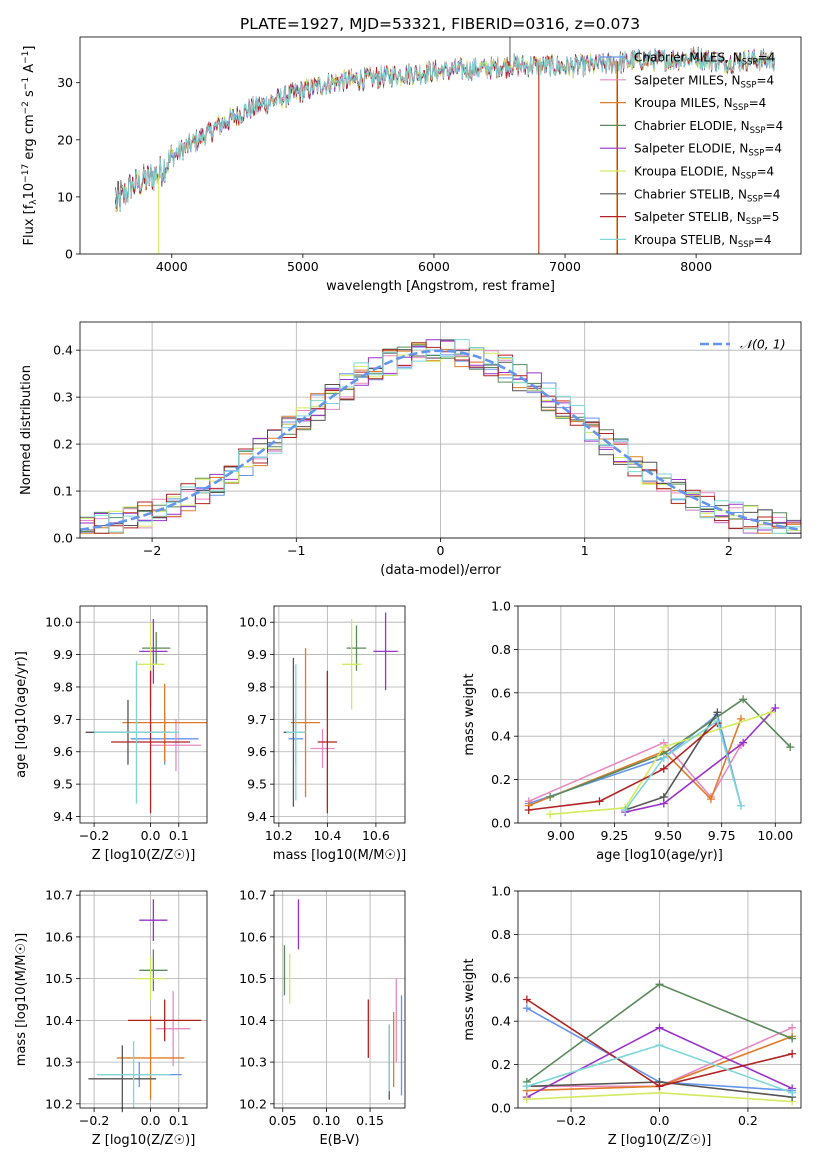  I want to click on y-tick-label: 30, so click(65, 82).